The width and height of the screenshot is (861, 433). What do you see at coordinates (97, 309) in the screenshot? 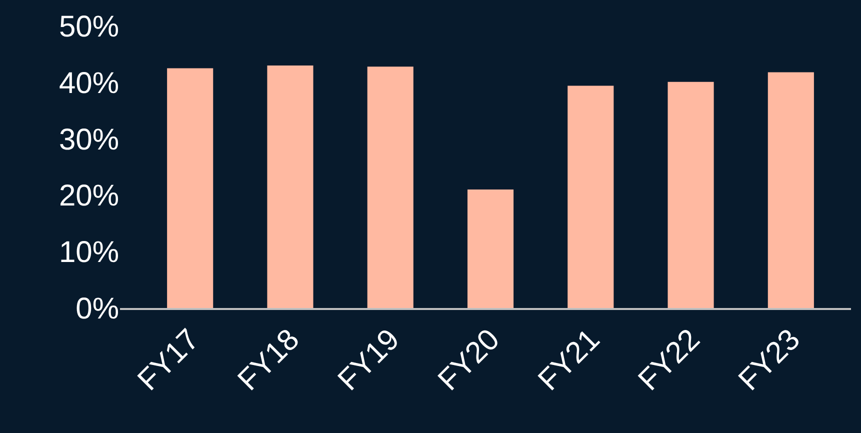
I see `y-tick-label: 0%` at bounding box center [97, 309].